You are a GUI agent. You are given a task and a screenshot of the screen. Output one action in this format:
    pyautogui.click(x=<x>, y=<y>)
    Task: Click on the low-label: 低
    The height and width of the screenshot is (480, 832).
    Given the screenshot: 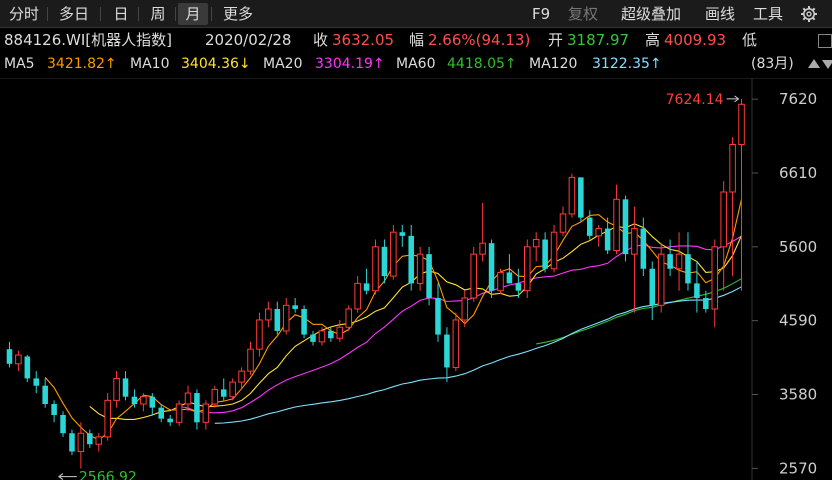 What is the action you would take?
    pyautogui.click(x=750, y=40)
    